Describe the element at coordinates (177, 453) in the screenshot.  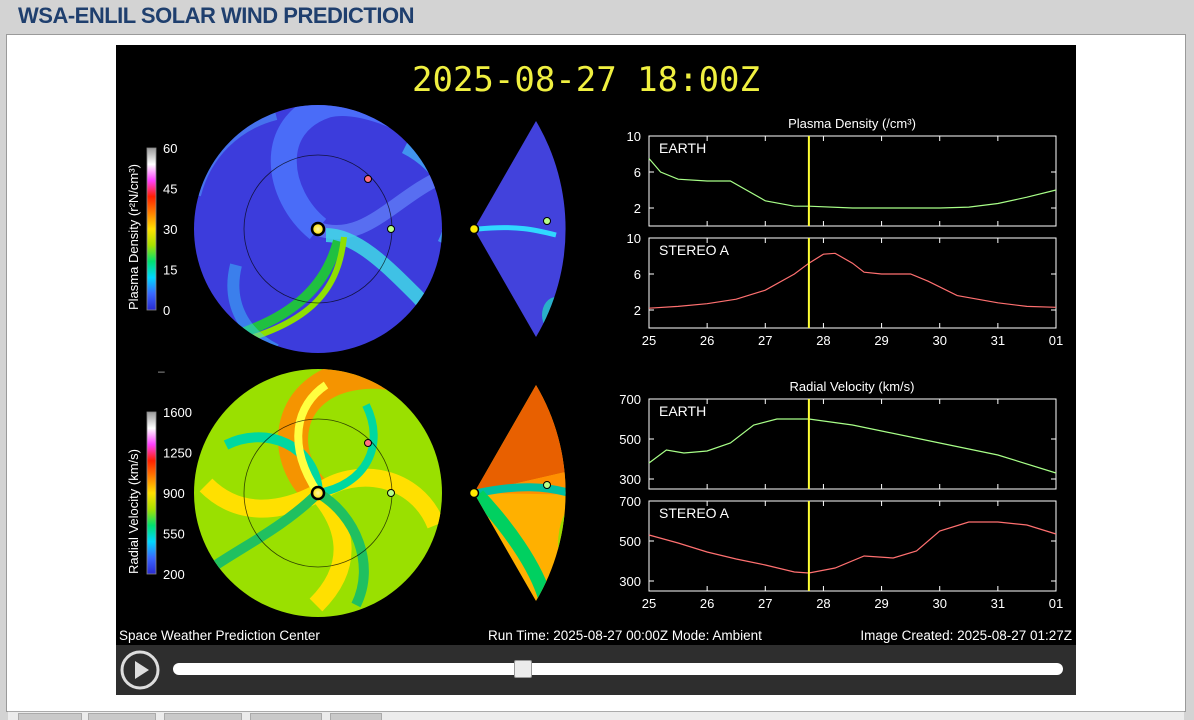
I see `velocity-colorbar-tick-label: 1250` at that location.